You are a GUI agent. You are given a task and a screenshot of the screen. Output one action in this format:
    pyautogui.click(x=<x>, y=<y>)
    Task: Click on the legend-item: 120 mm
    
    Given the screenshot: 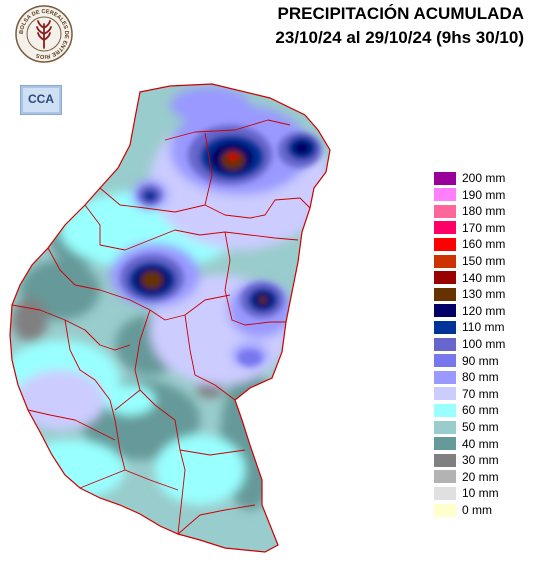 What is the action you would take?
    pyautogui.click(x=469, y=311)
    